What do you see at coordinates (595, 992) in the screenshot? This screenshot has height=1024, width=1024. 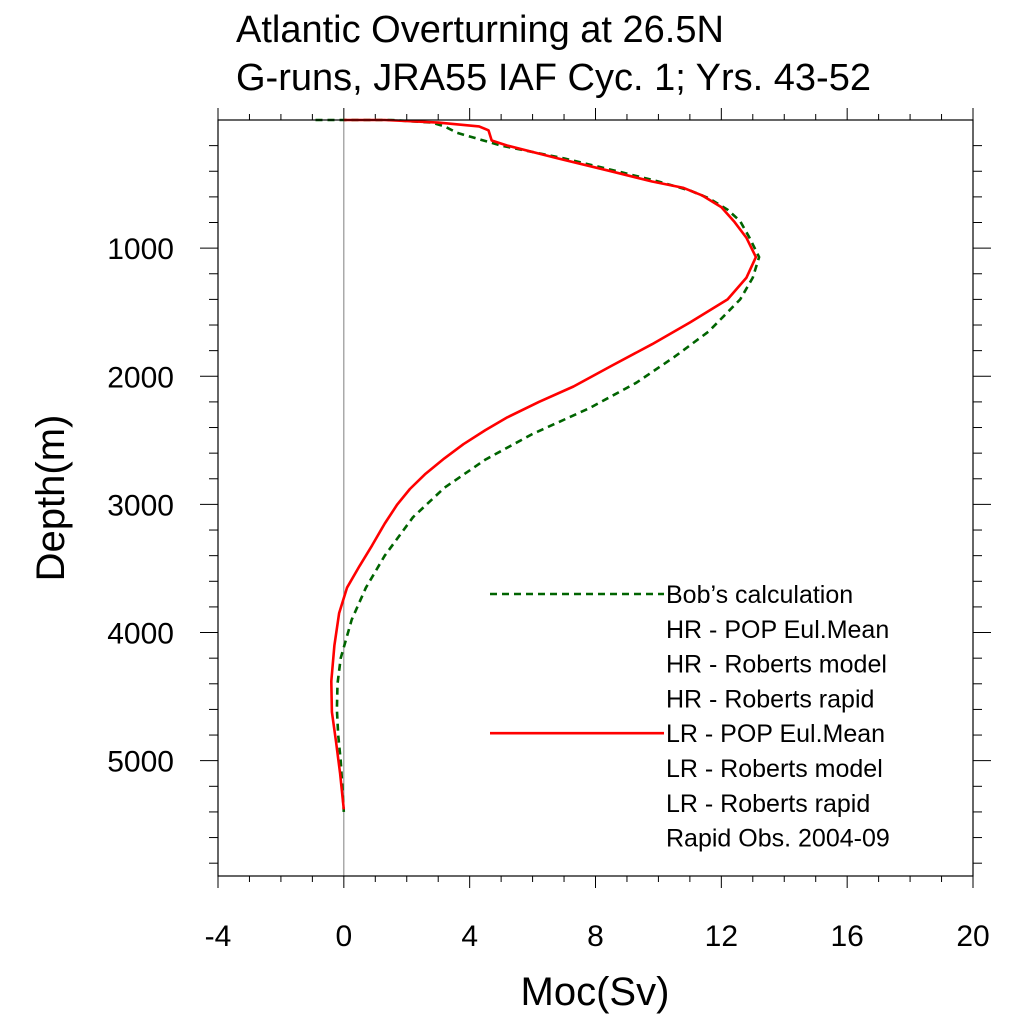 I see `x-axis-label: Moc(Sv)` at bounding box center [595, 992].